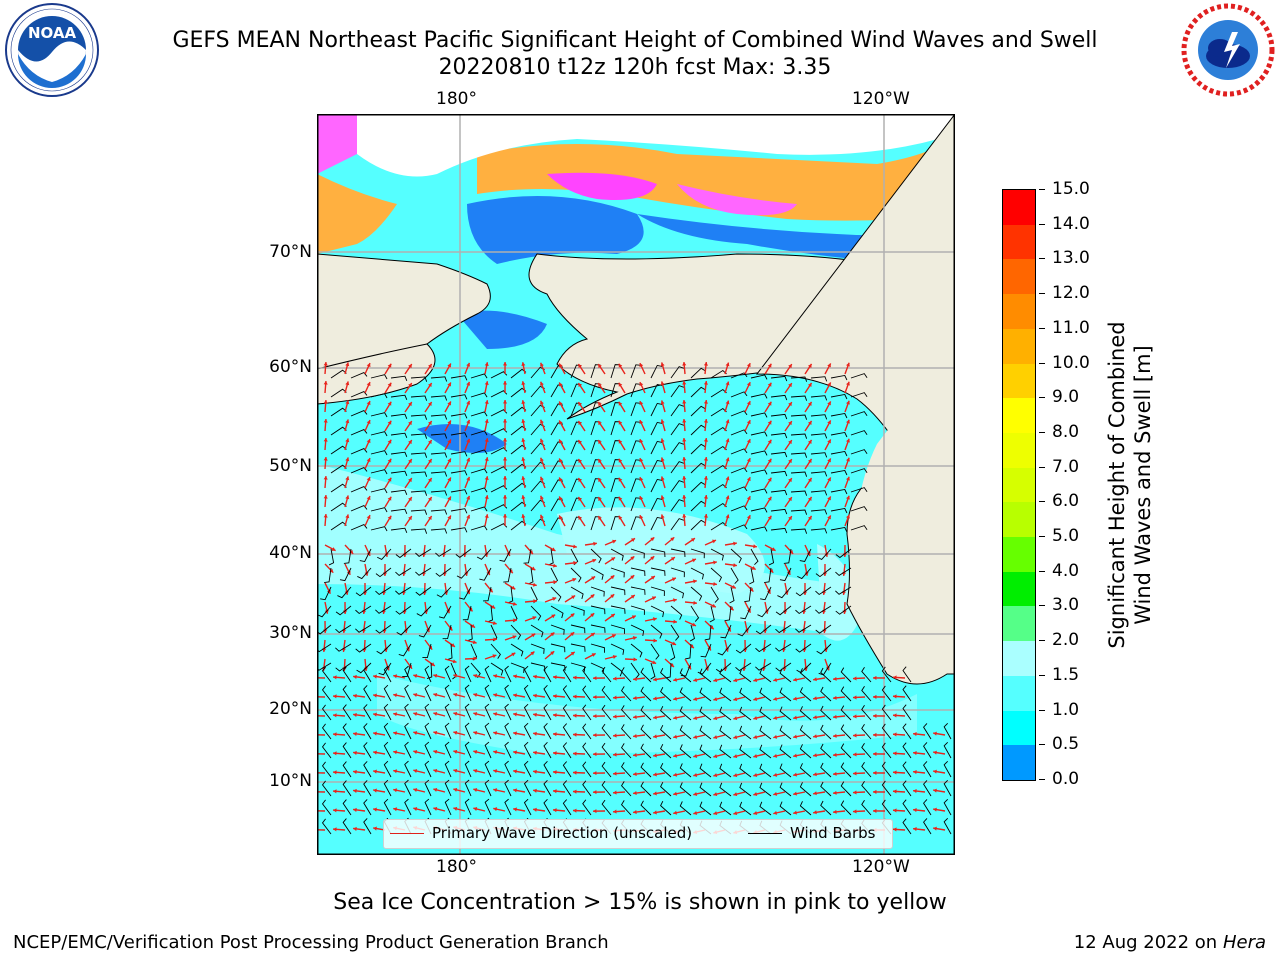  I want to click on colorbar-tick-label: 9.0, so click(1066, 397).